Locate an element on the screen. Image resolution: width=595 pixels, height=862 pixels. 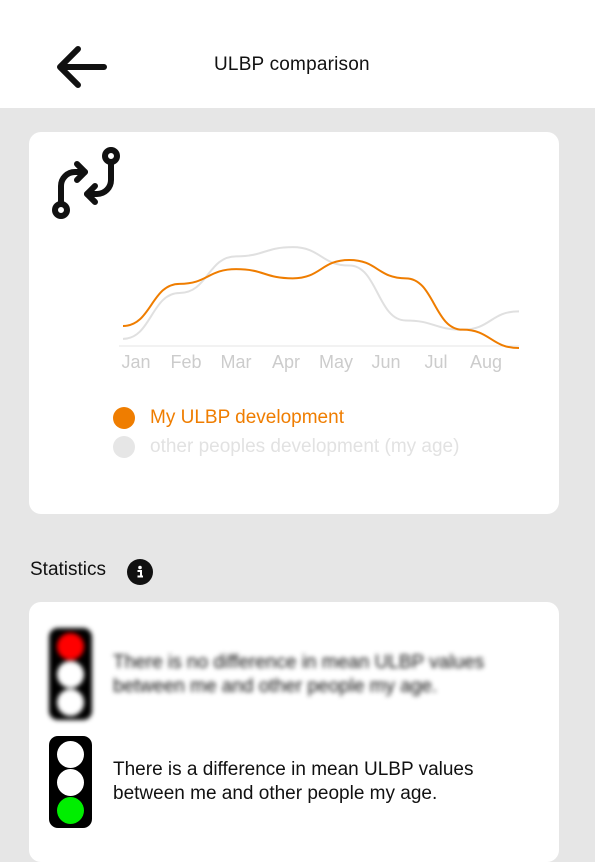
x-tick-label: Jan is located at coordinates (136, 362).